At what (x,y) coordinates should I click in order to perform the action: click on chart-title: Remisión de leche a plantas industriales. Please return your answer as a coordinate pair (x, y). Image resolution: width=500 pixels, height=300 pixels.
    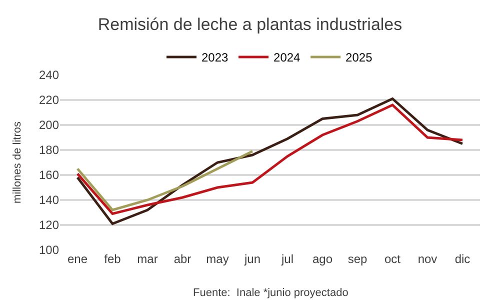
    Looking at the image, I should click on (250, 24).